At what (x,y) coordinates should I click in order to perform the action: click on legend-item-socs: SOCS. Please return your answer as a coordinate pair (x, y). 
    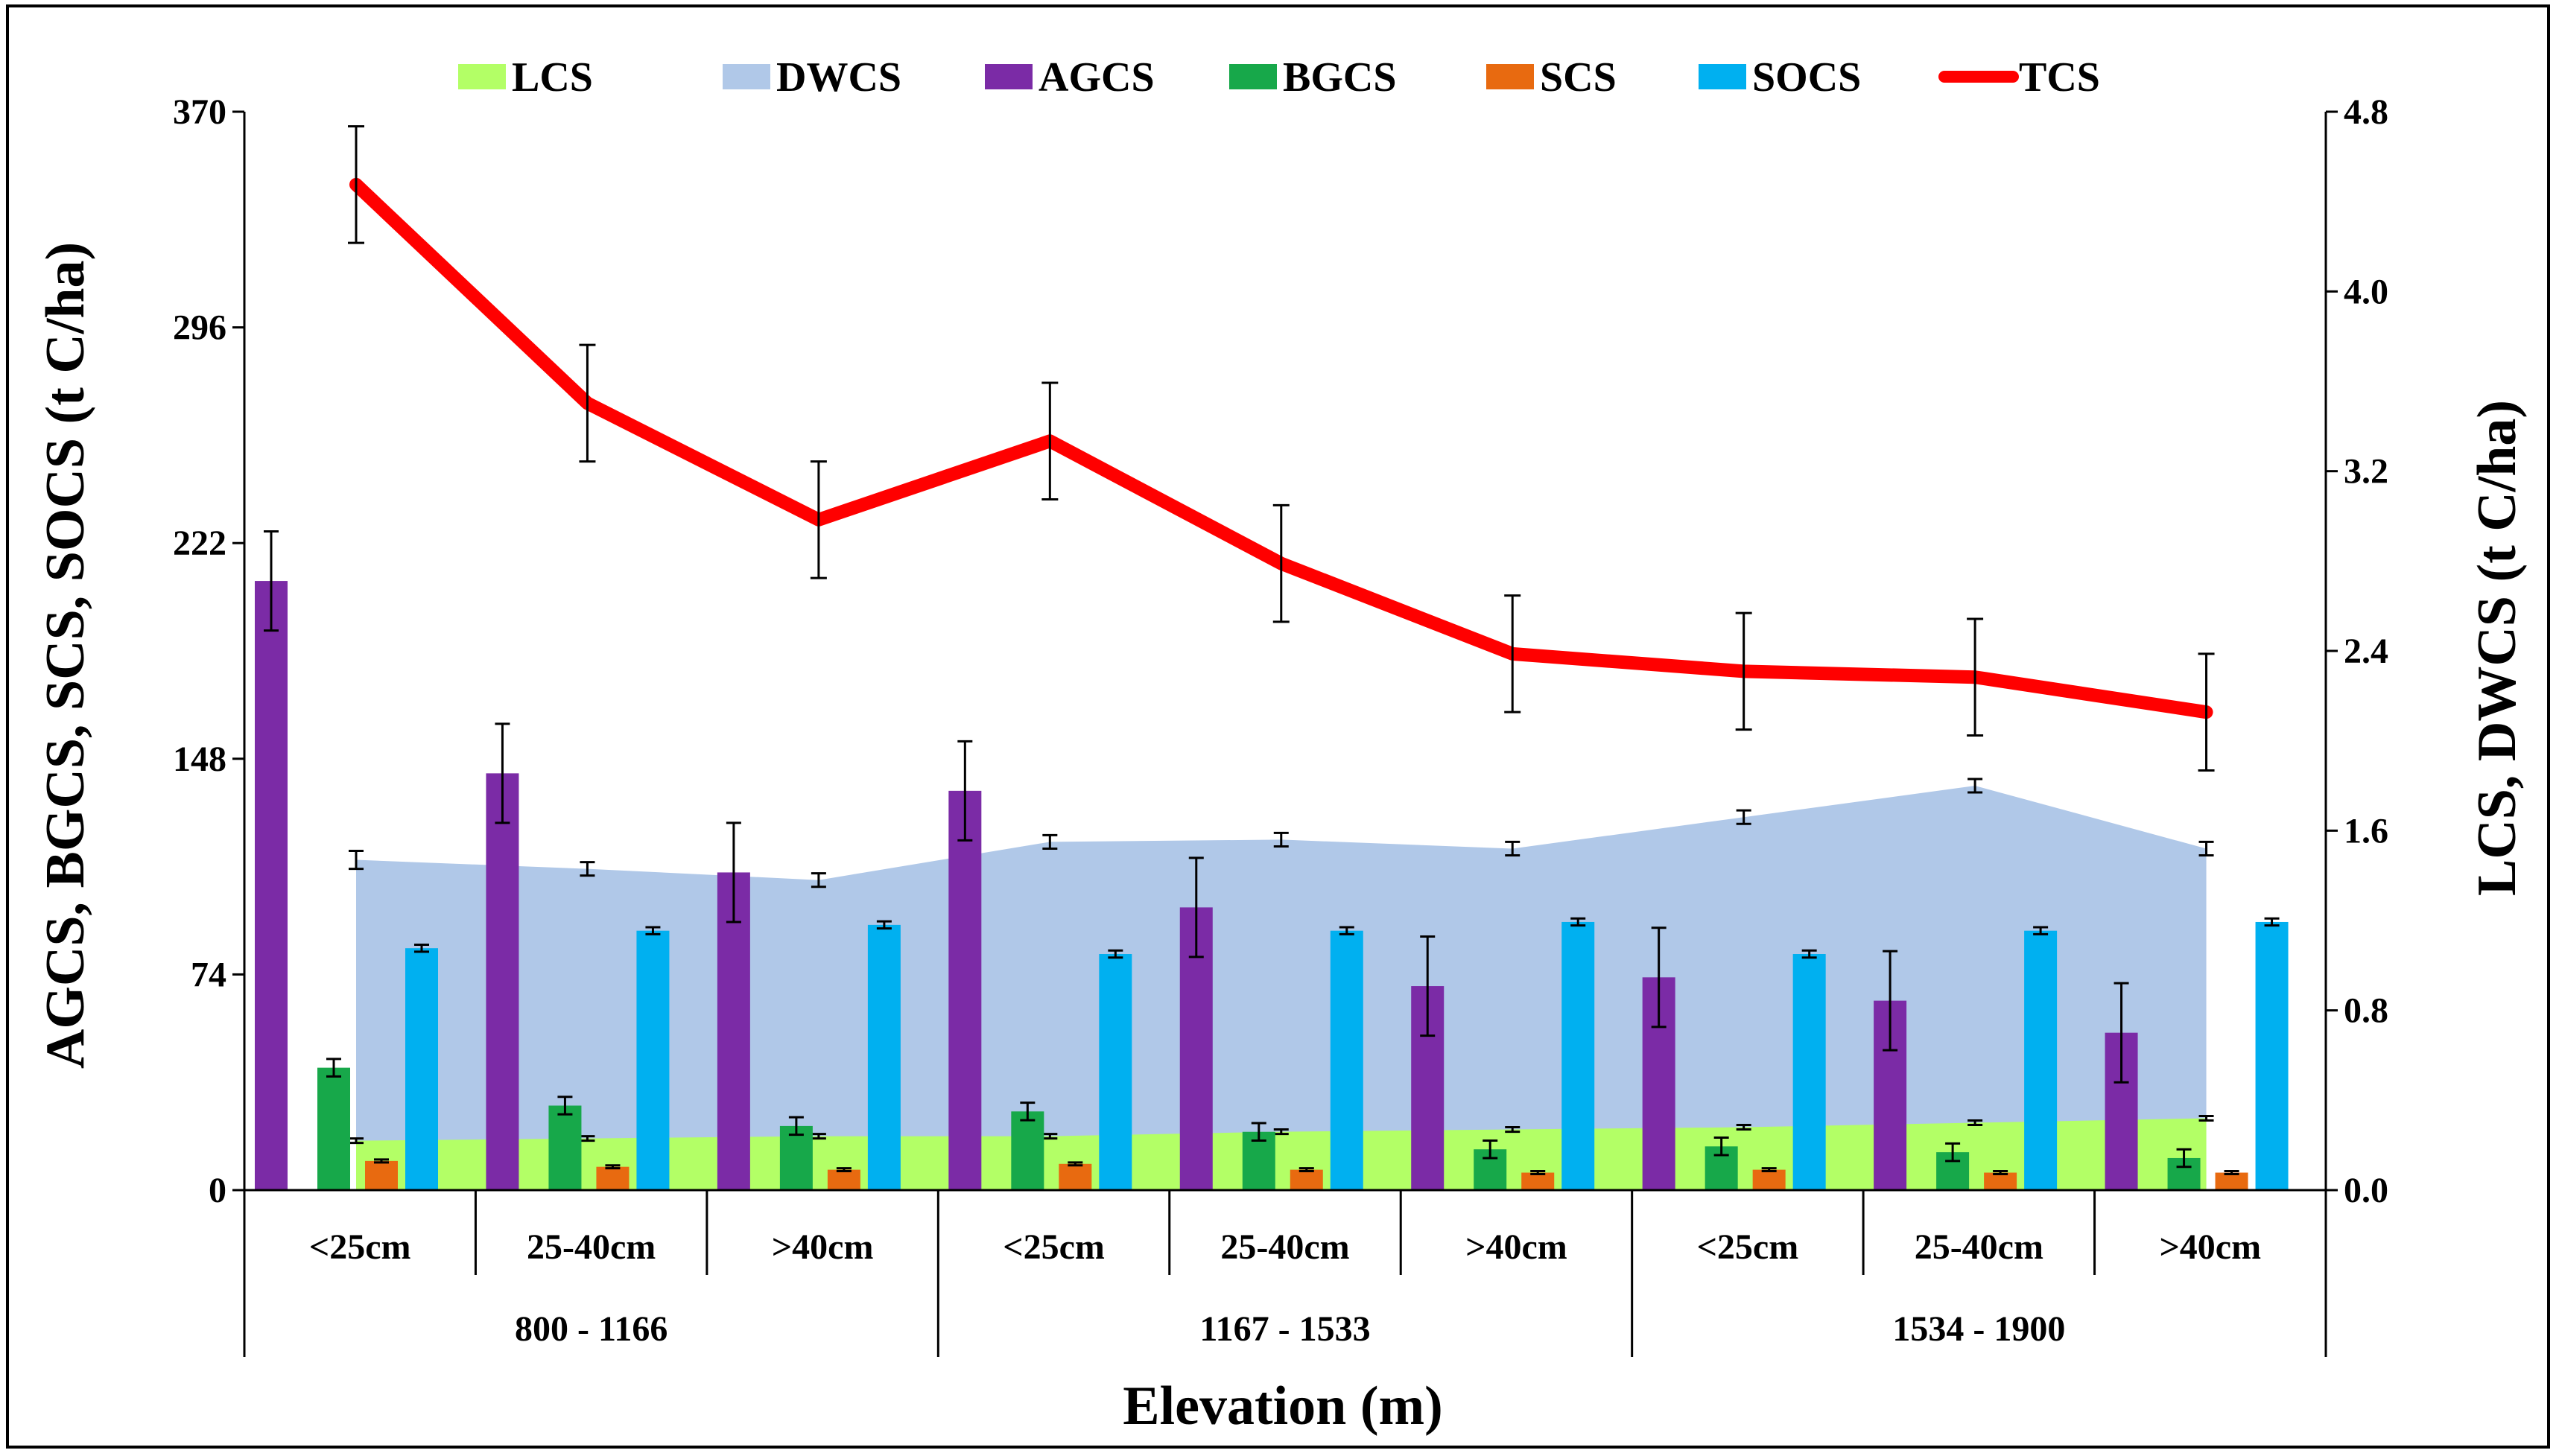
    Looking at the image, I should click on (1780, 77).